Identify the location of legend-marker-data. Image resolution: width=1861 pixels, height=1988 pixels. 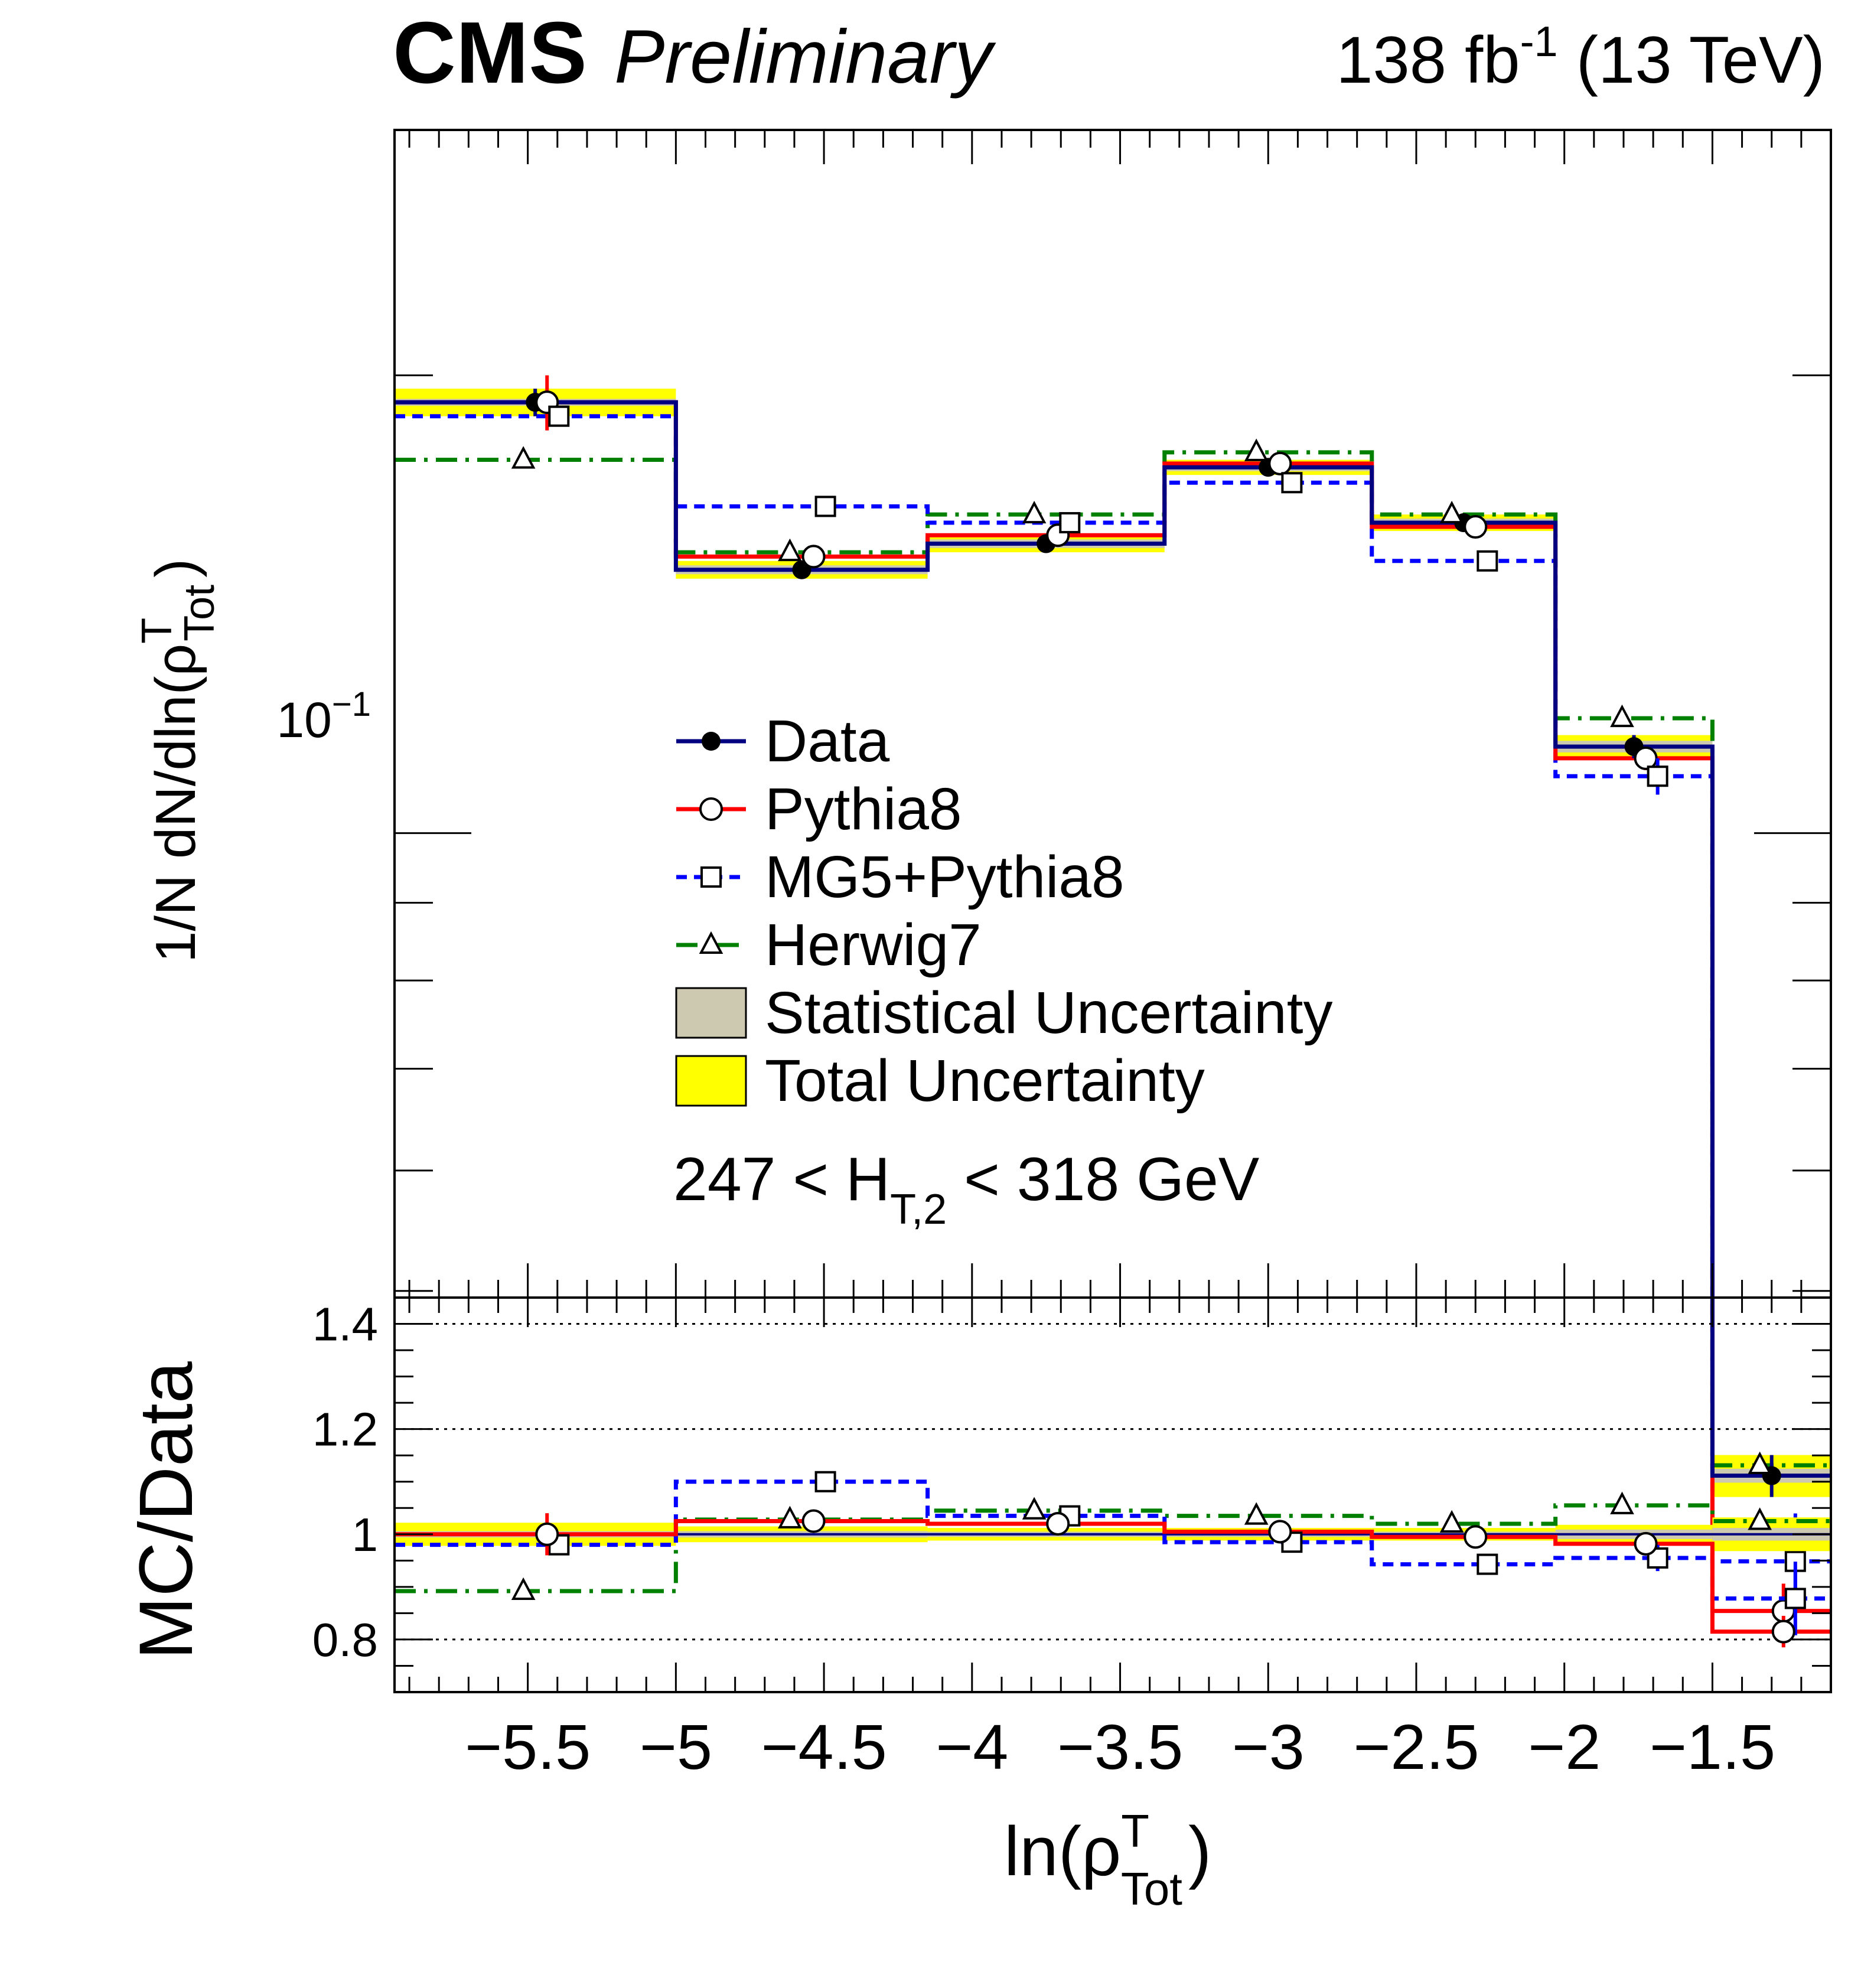
(711, 742).